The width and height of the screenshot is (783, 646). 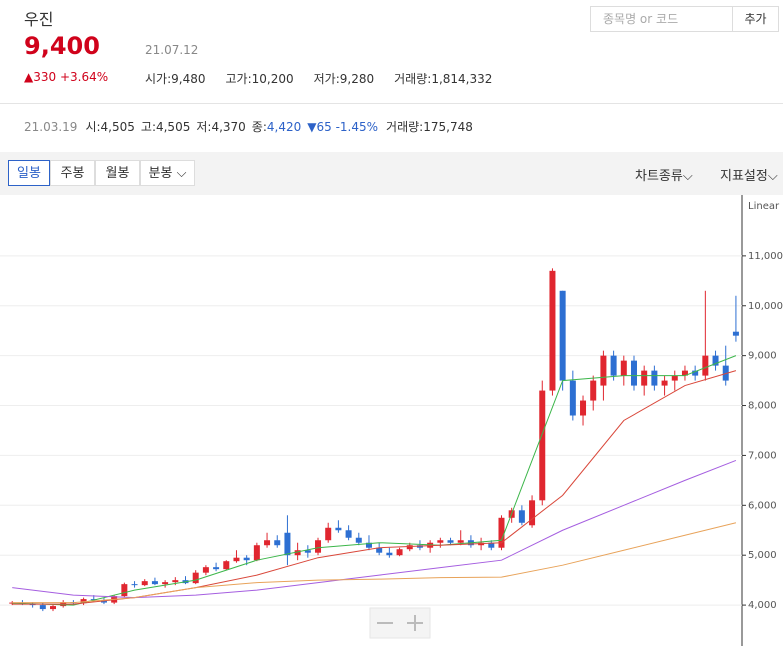 I want to click on y-tick-label: 11,000, so click(x=765, y=256).